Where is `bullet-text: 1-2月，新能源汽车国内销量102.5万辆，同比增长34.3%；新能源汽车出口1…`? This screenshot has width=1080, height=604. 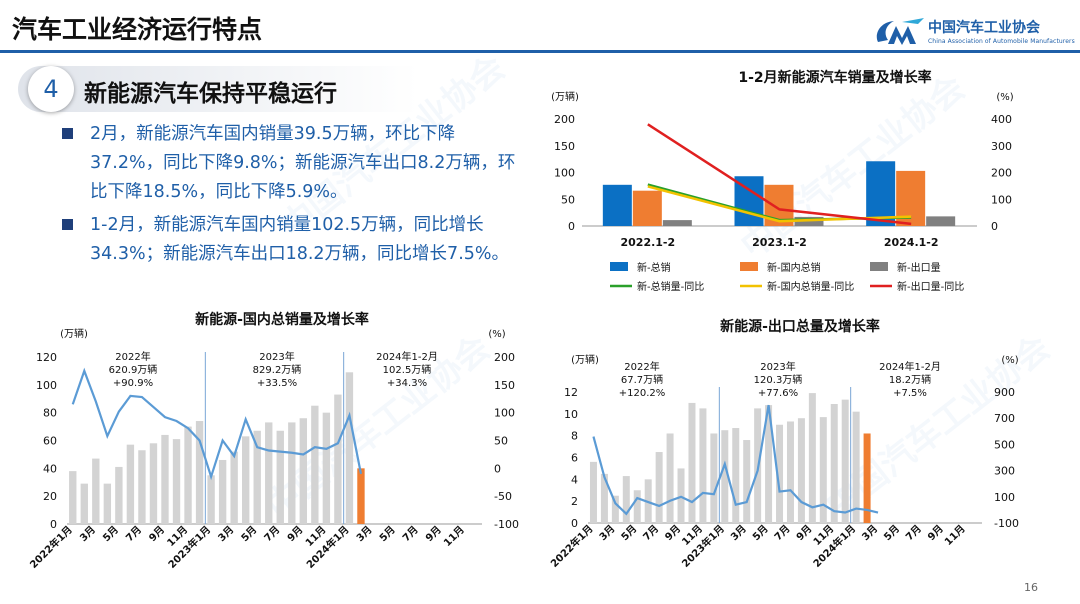 bullet-text: 1-2月，新能源汽车国内销量102.5万辆，同比增长34.3%；新能源汽车出口1… is located at coordinates (300, 239).